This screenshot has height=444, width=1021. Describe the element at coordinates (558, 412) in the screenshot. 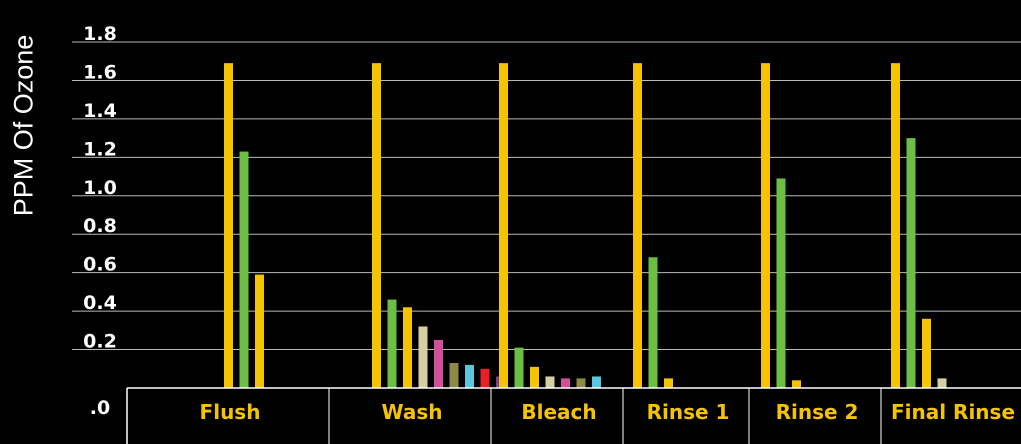

I see `x-category-label: Bleach` at that location.